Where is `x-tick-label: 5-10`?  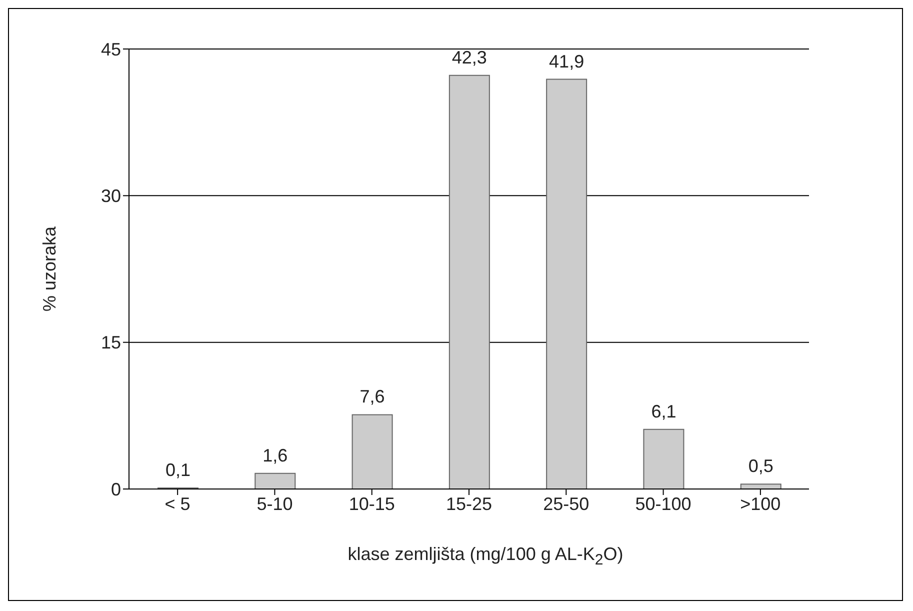
x-tick-label: 5-10 is located at coordinates (274, 504).